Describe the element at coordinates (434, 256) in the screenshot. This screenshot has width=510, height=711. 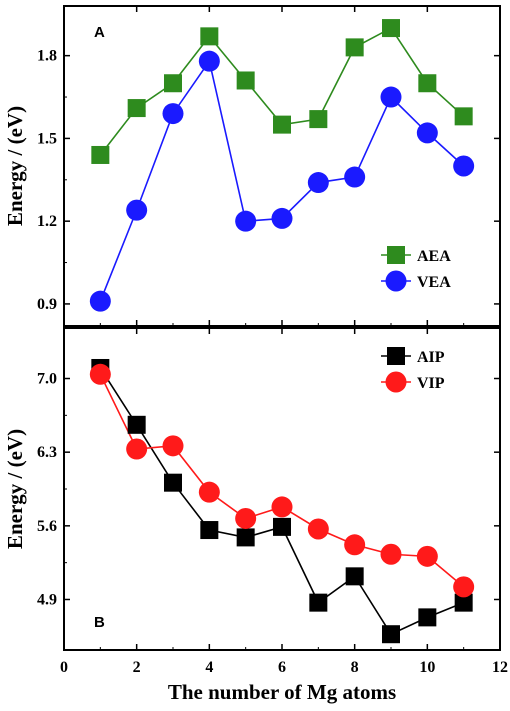
I see `panel-a-legend-label: AEA` at that location.